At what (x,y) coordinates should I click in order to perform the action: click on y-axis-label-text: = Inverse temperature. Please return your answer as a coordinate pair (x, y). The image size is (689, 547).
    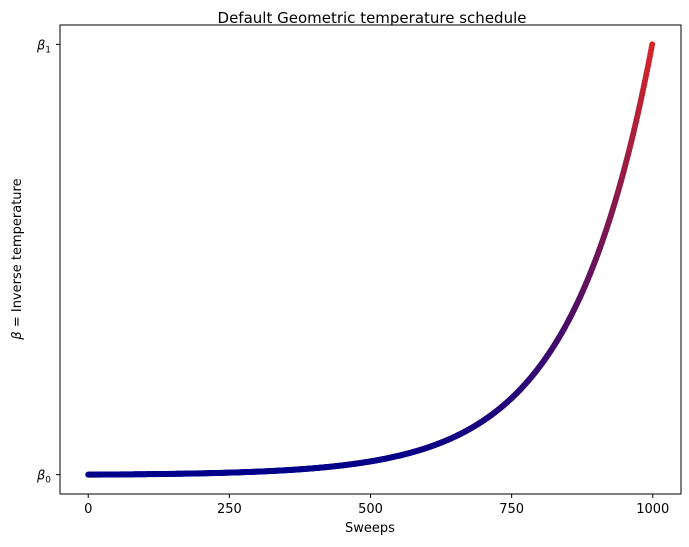
    Looking at the image, I should click on (17, 254).